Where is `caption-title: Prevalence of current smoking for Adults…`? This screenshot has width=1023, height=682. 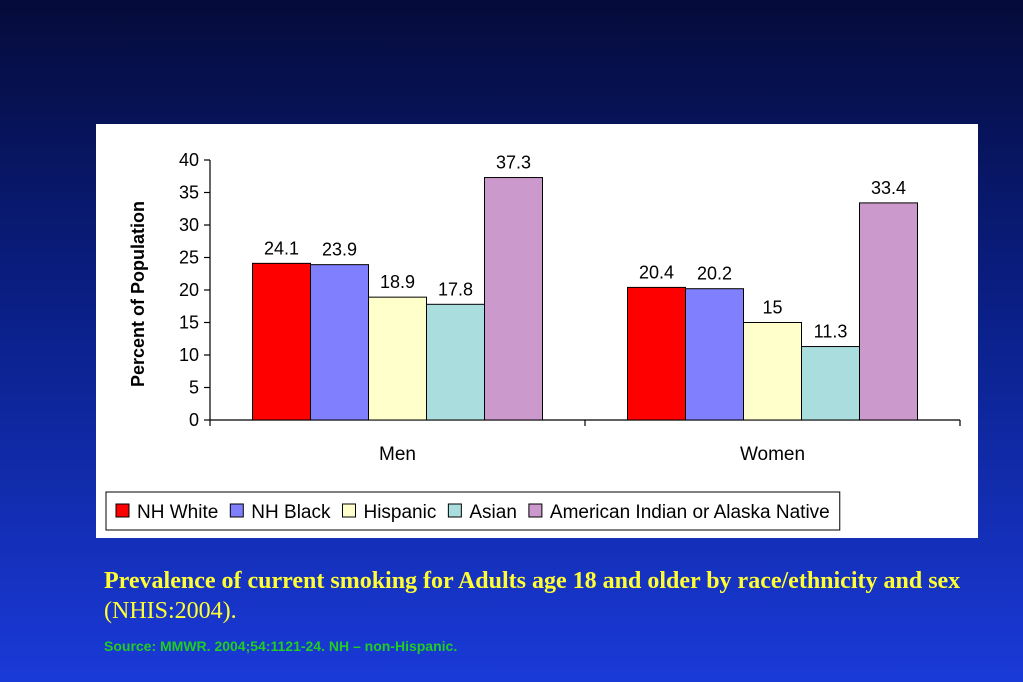
caption-title: Prevalence of current smoking for Adults… is located at coordinates (532, 581).